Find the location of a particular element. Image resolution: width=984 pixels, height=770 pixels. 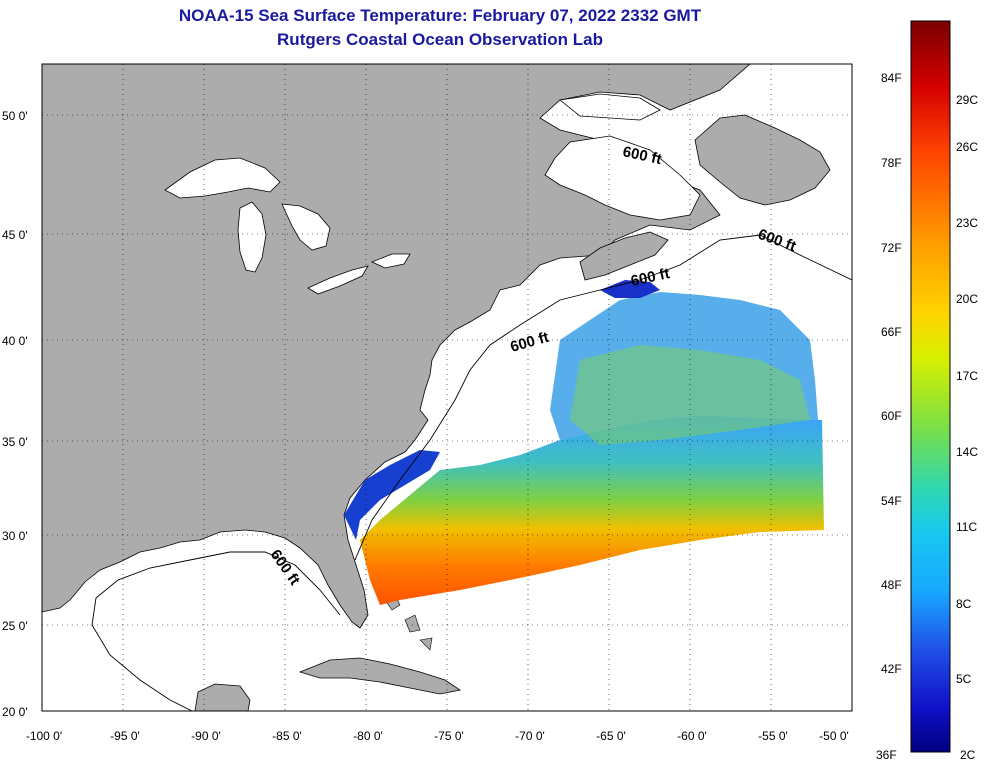

lon-tick-55: -55 0' is located at coordinates (773, 736).